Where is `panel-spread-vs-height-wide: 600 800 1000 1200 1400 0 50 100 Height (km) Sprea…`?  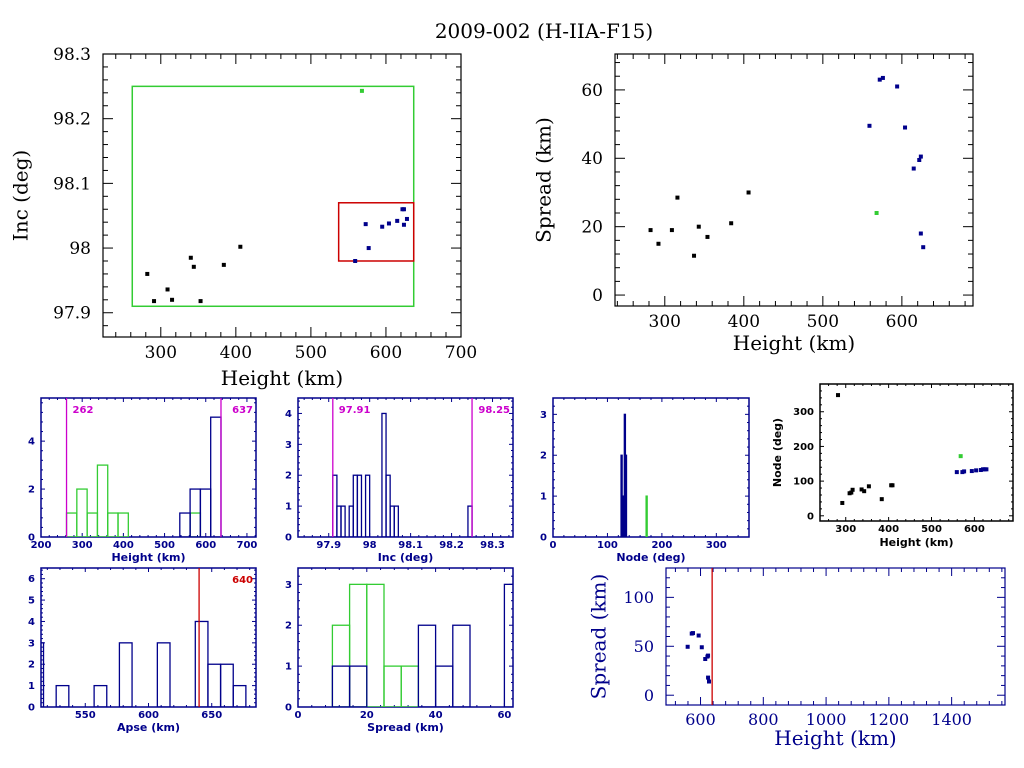 panel-spread-vs-height-wide: 600 800 1000 1200 1400 0 50 100 Height (km) Sprea… is located at coordinates (796, 658).